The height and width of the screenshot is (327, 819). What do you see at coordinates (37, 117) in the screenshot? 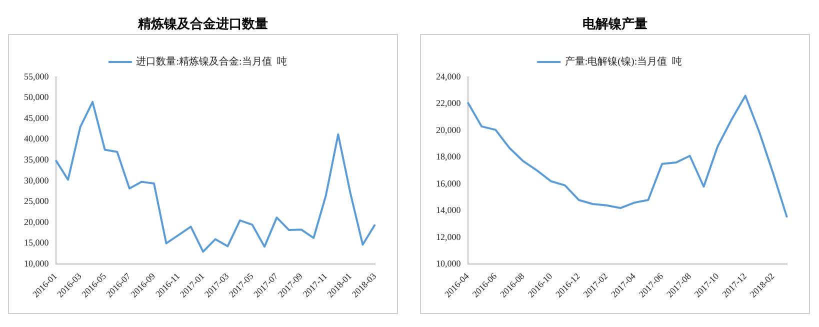
I see `y-tick-label: 45,000` at bounding box center [37, 117].